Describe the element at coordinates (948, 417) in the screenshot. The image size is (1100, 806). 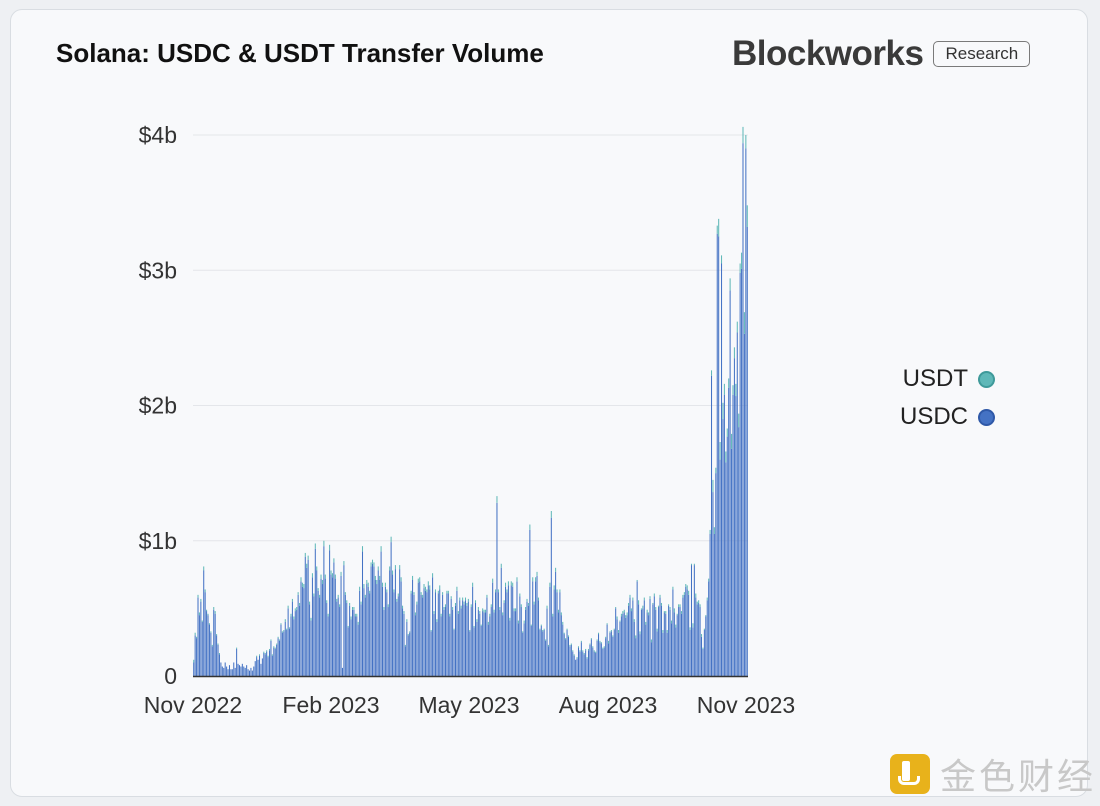
I see `legend-item-usdc: USDC` at that location.